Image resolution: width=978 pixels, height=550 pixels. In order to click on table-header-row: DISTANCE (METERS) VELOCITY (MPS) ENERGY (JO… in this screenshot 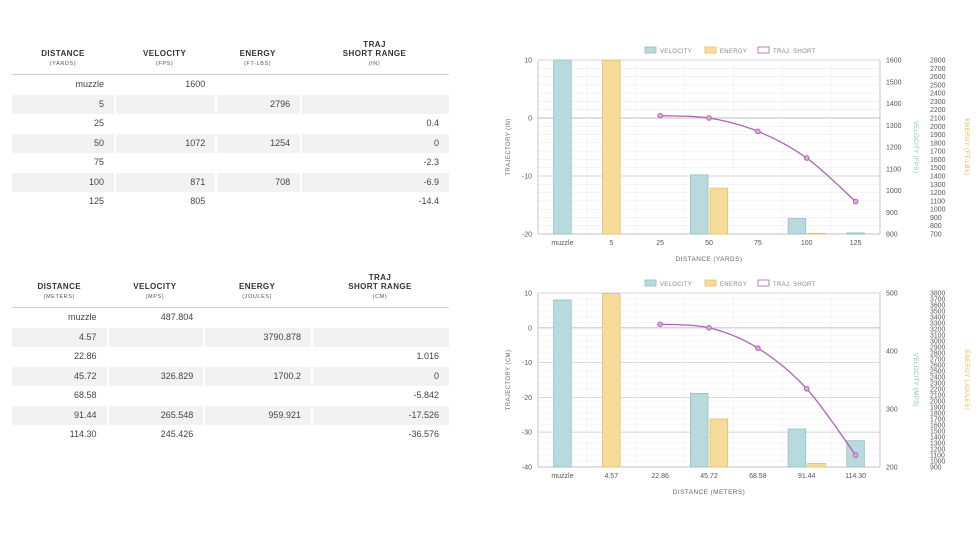, I will do `click(230, 290)`.